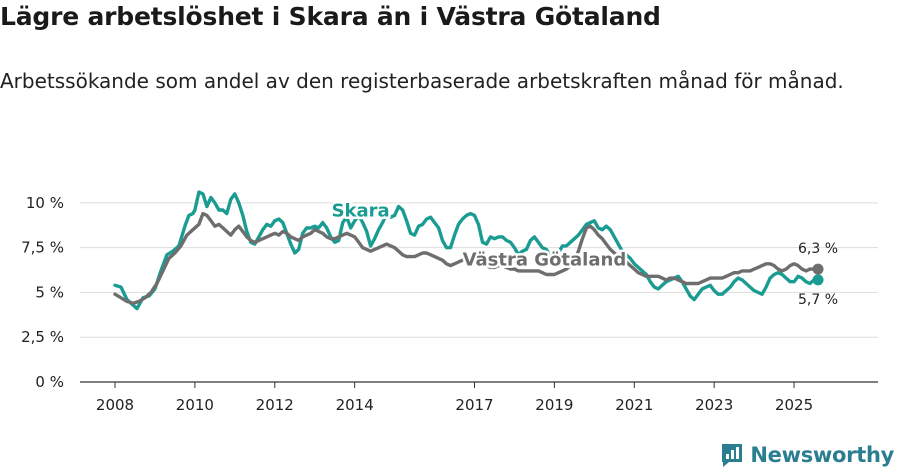 The height and width of the screenshot is (474, 900). What do you see at coordinates (355, 405) in the screenshot?
I see `x-tick-label: 2014` at bounding box center [355, 405].